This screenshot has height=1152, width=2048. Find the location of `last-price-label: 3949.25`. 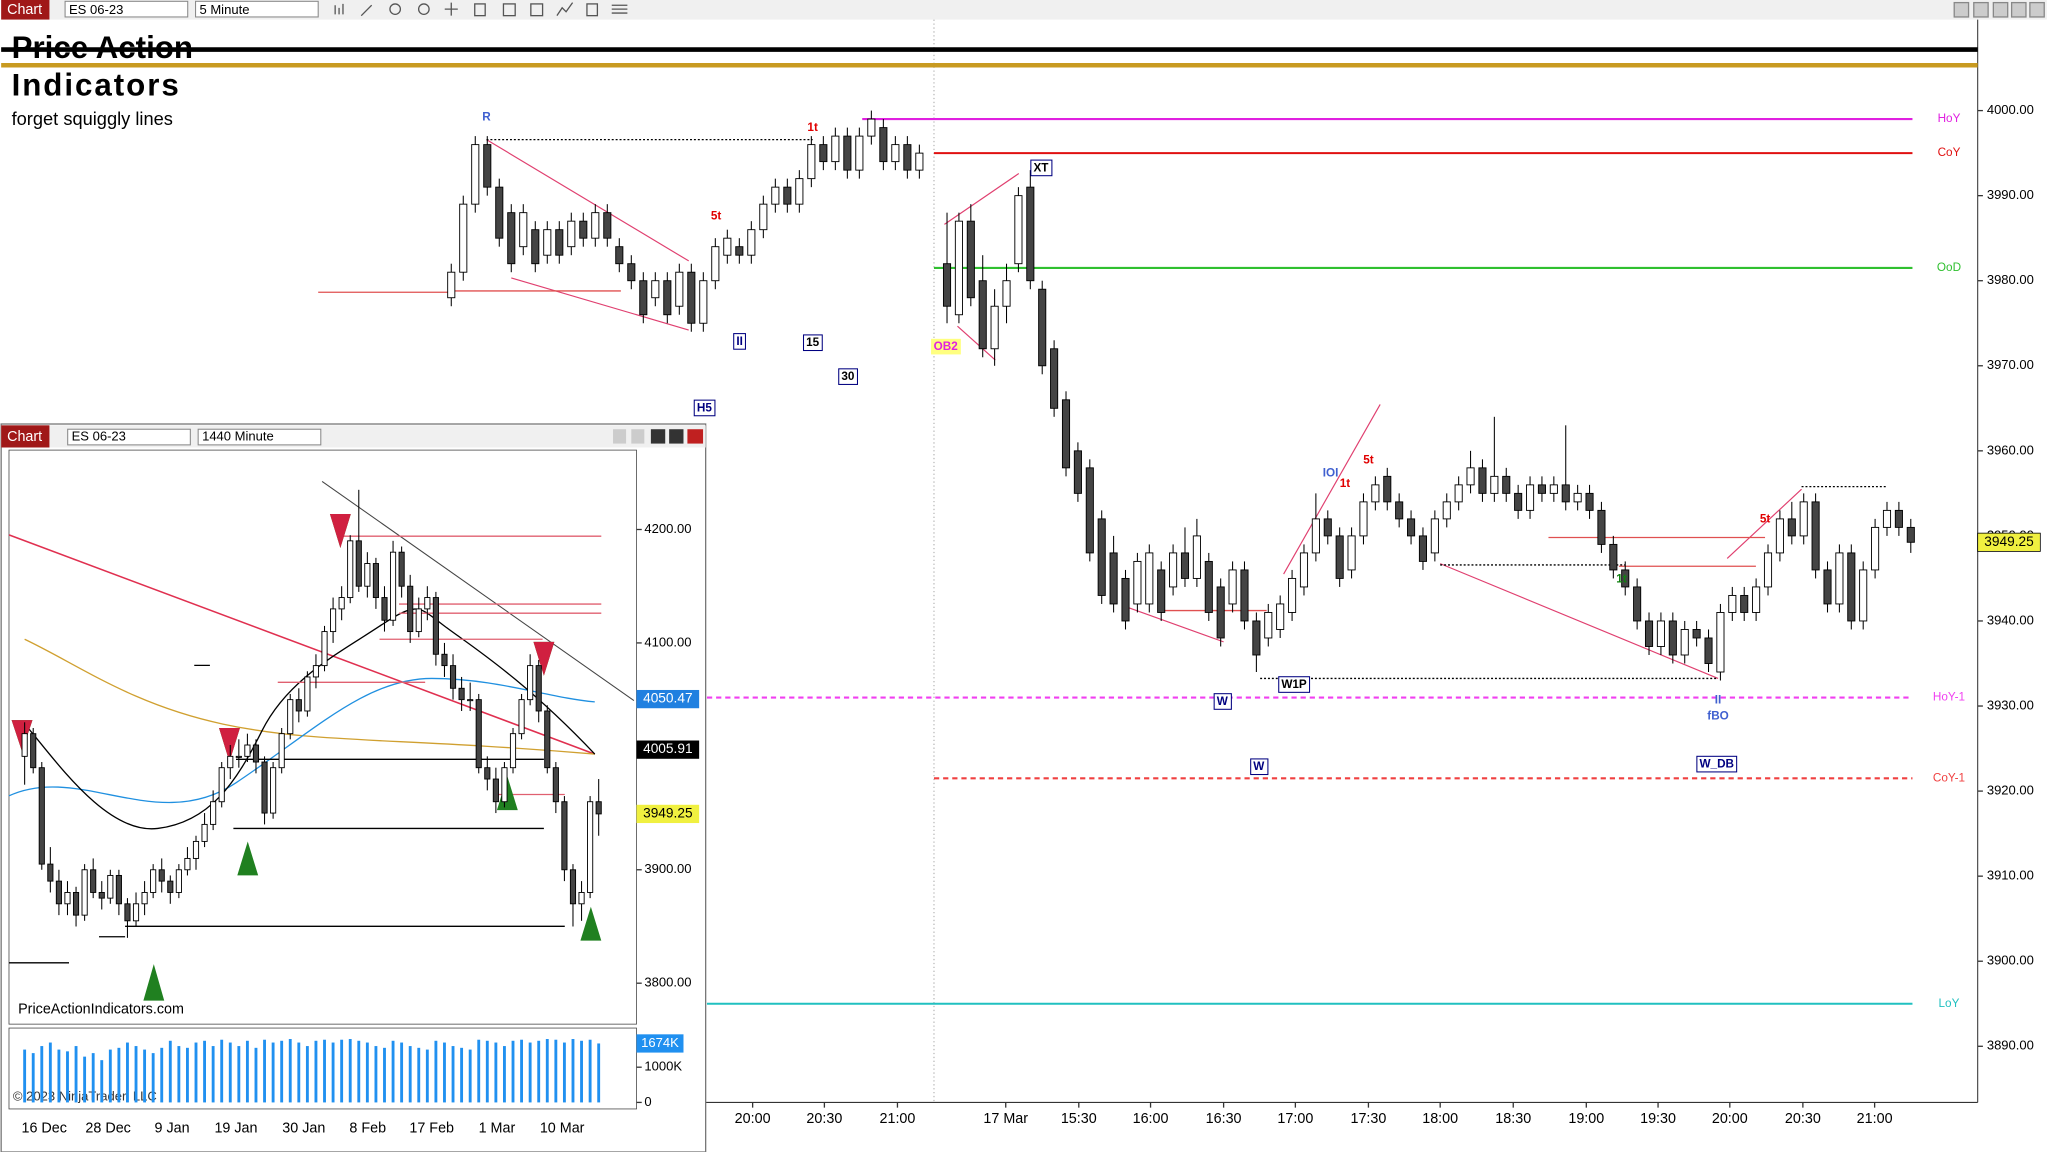

last-price-label: 3949.25 is located at coordinates (2009, 541).